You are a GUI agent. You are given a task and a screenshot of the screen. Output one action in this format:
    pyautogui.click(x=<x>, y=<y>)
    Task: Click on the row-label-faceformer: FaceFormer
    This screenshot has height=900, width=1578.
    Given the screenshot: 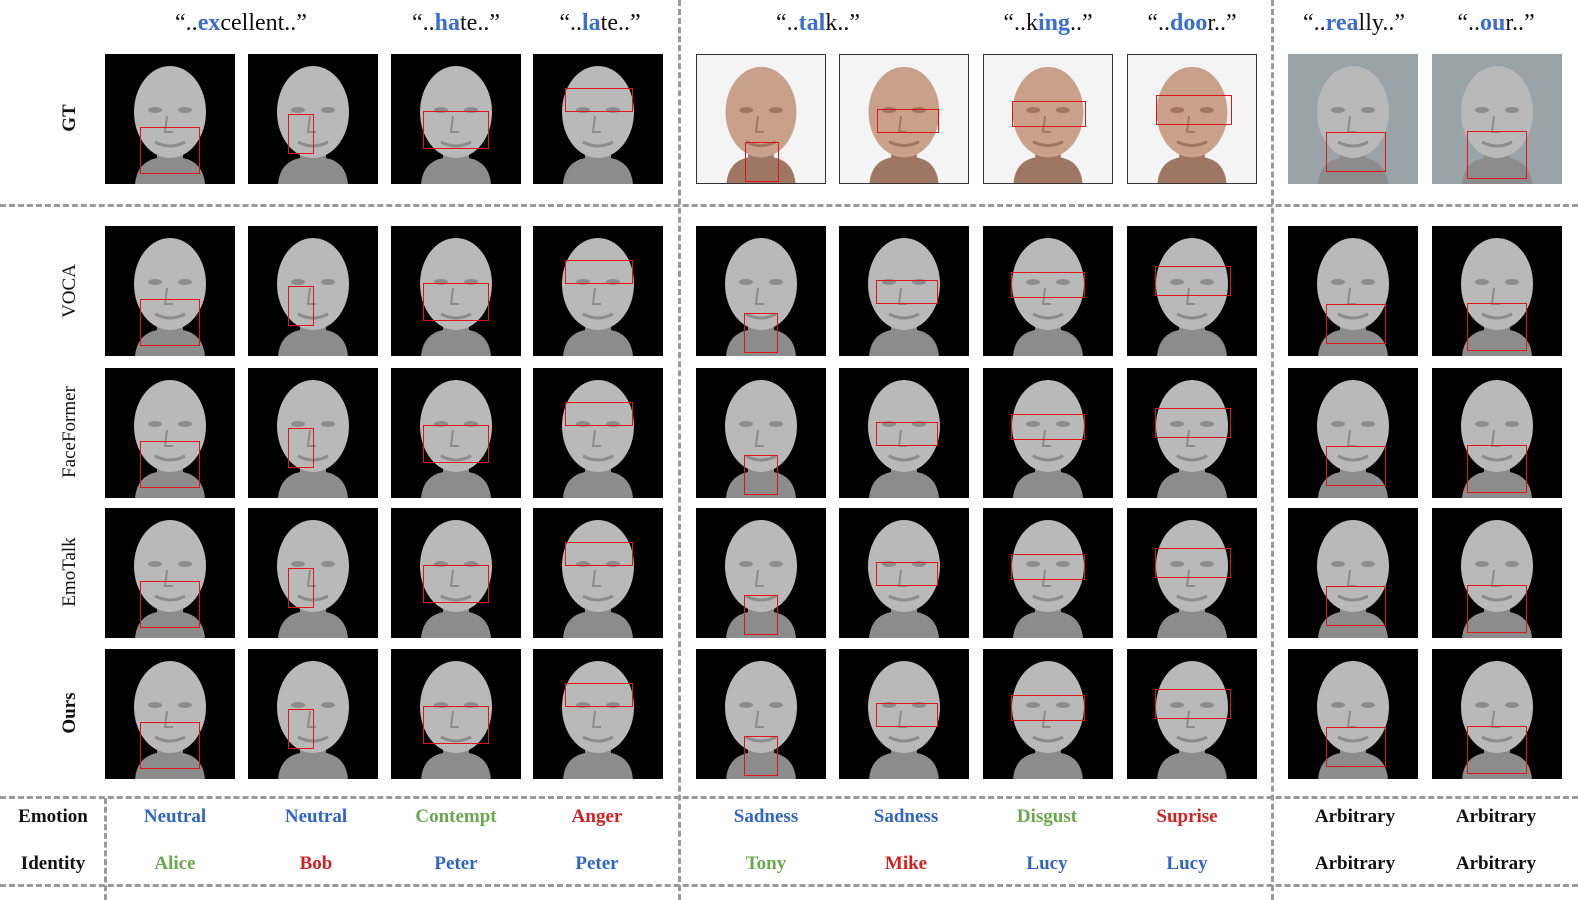 What is the action you would take?
    pyautogui.click(x=69, y=432)
    